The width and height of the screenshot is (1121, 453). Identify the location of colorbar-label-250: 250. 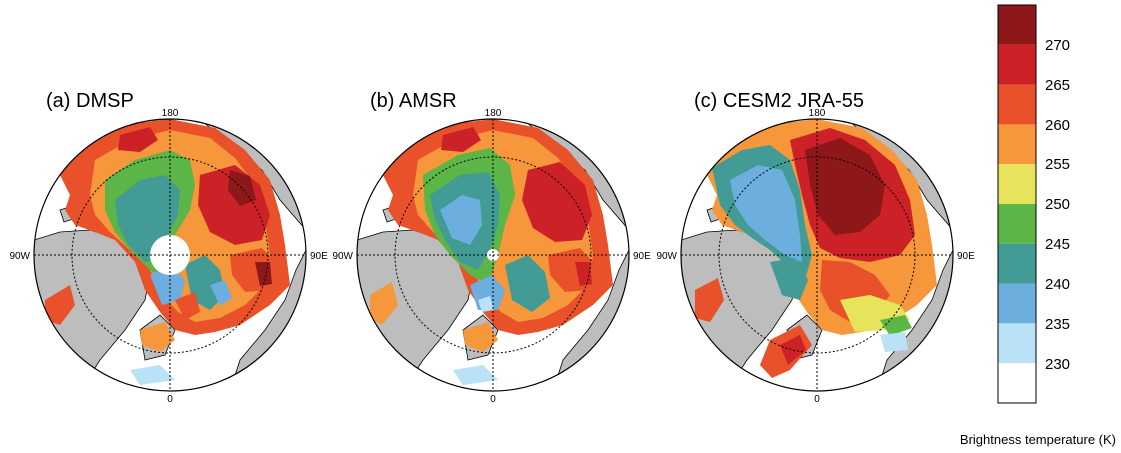
(1057, 204).